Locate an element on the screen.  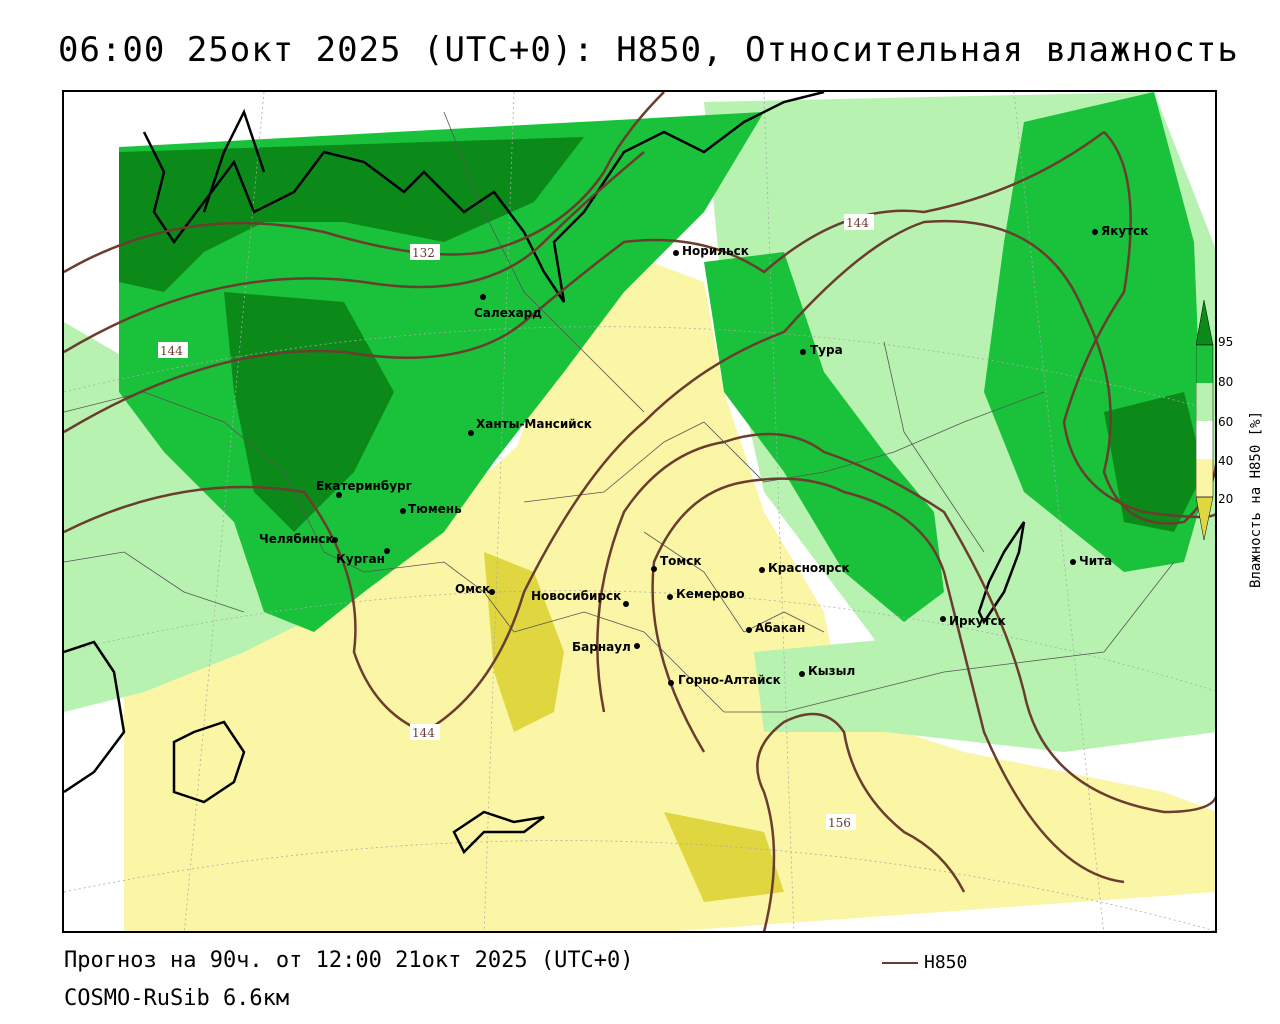
colorbar-tick: 60 is located at coordinates (1226, 422).